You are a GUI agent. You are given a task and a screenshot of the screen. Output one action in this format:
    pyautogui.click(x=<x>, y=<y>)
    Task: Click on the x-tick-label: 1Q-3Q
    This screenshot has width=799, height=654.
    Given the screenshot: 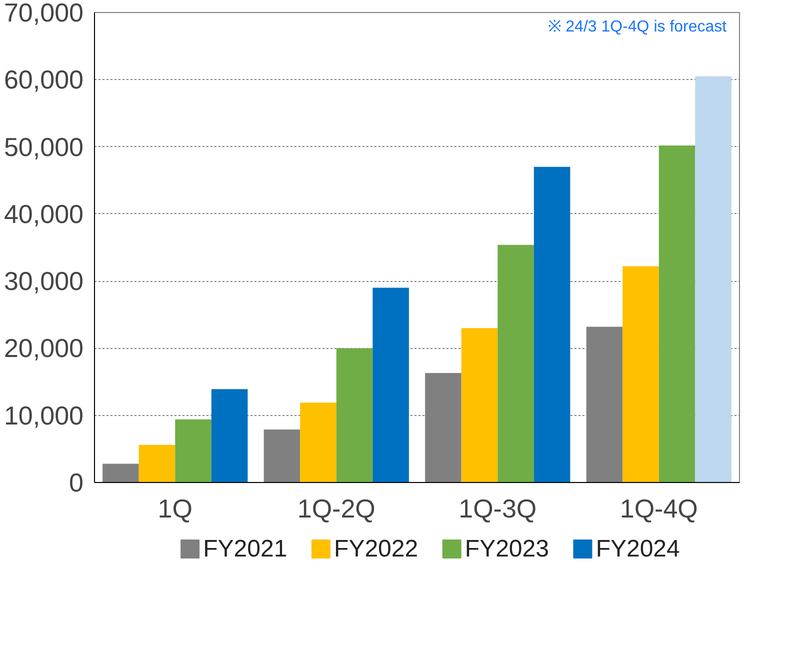 What is the action you would take?
    pyautogui.click(x=497, y=509)
    